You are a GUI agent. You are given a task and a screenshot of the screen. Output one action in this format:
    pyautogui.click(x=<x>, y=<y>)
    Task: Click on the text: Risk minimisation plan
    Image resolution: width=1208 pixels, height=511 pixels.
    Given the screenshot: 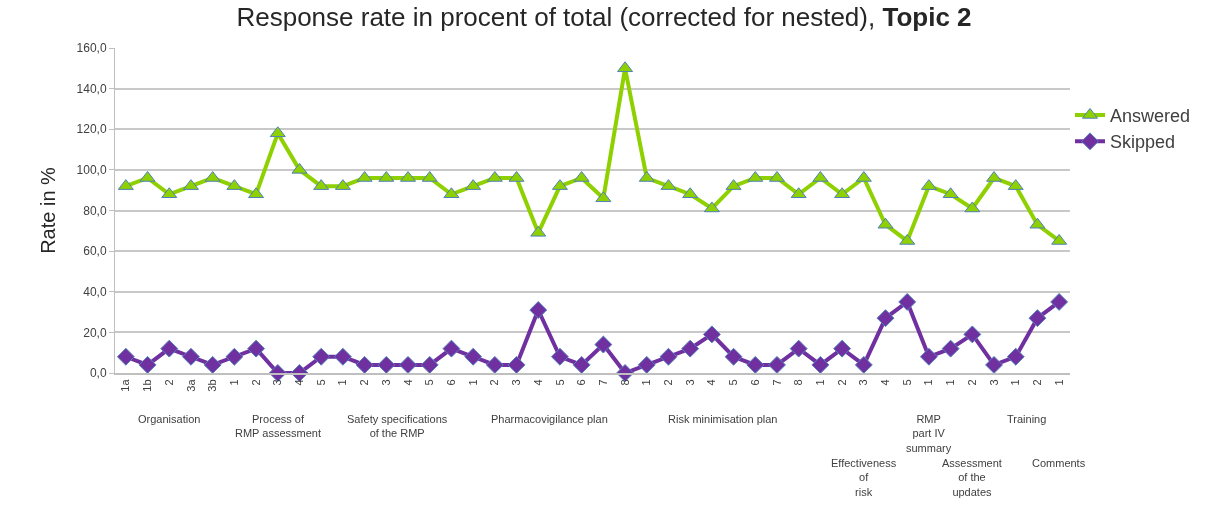 What is the action you would take?
    pyautogui.click(x=723, y=419)
    